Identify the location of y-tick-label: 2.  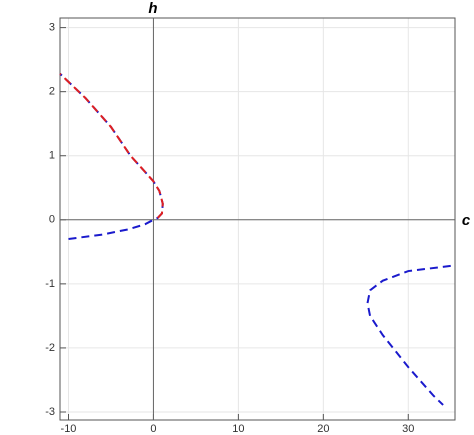
(52, 92).